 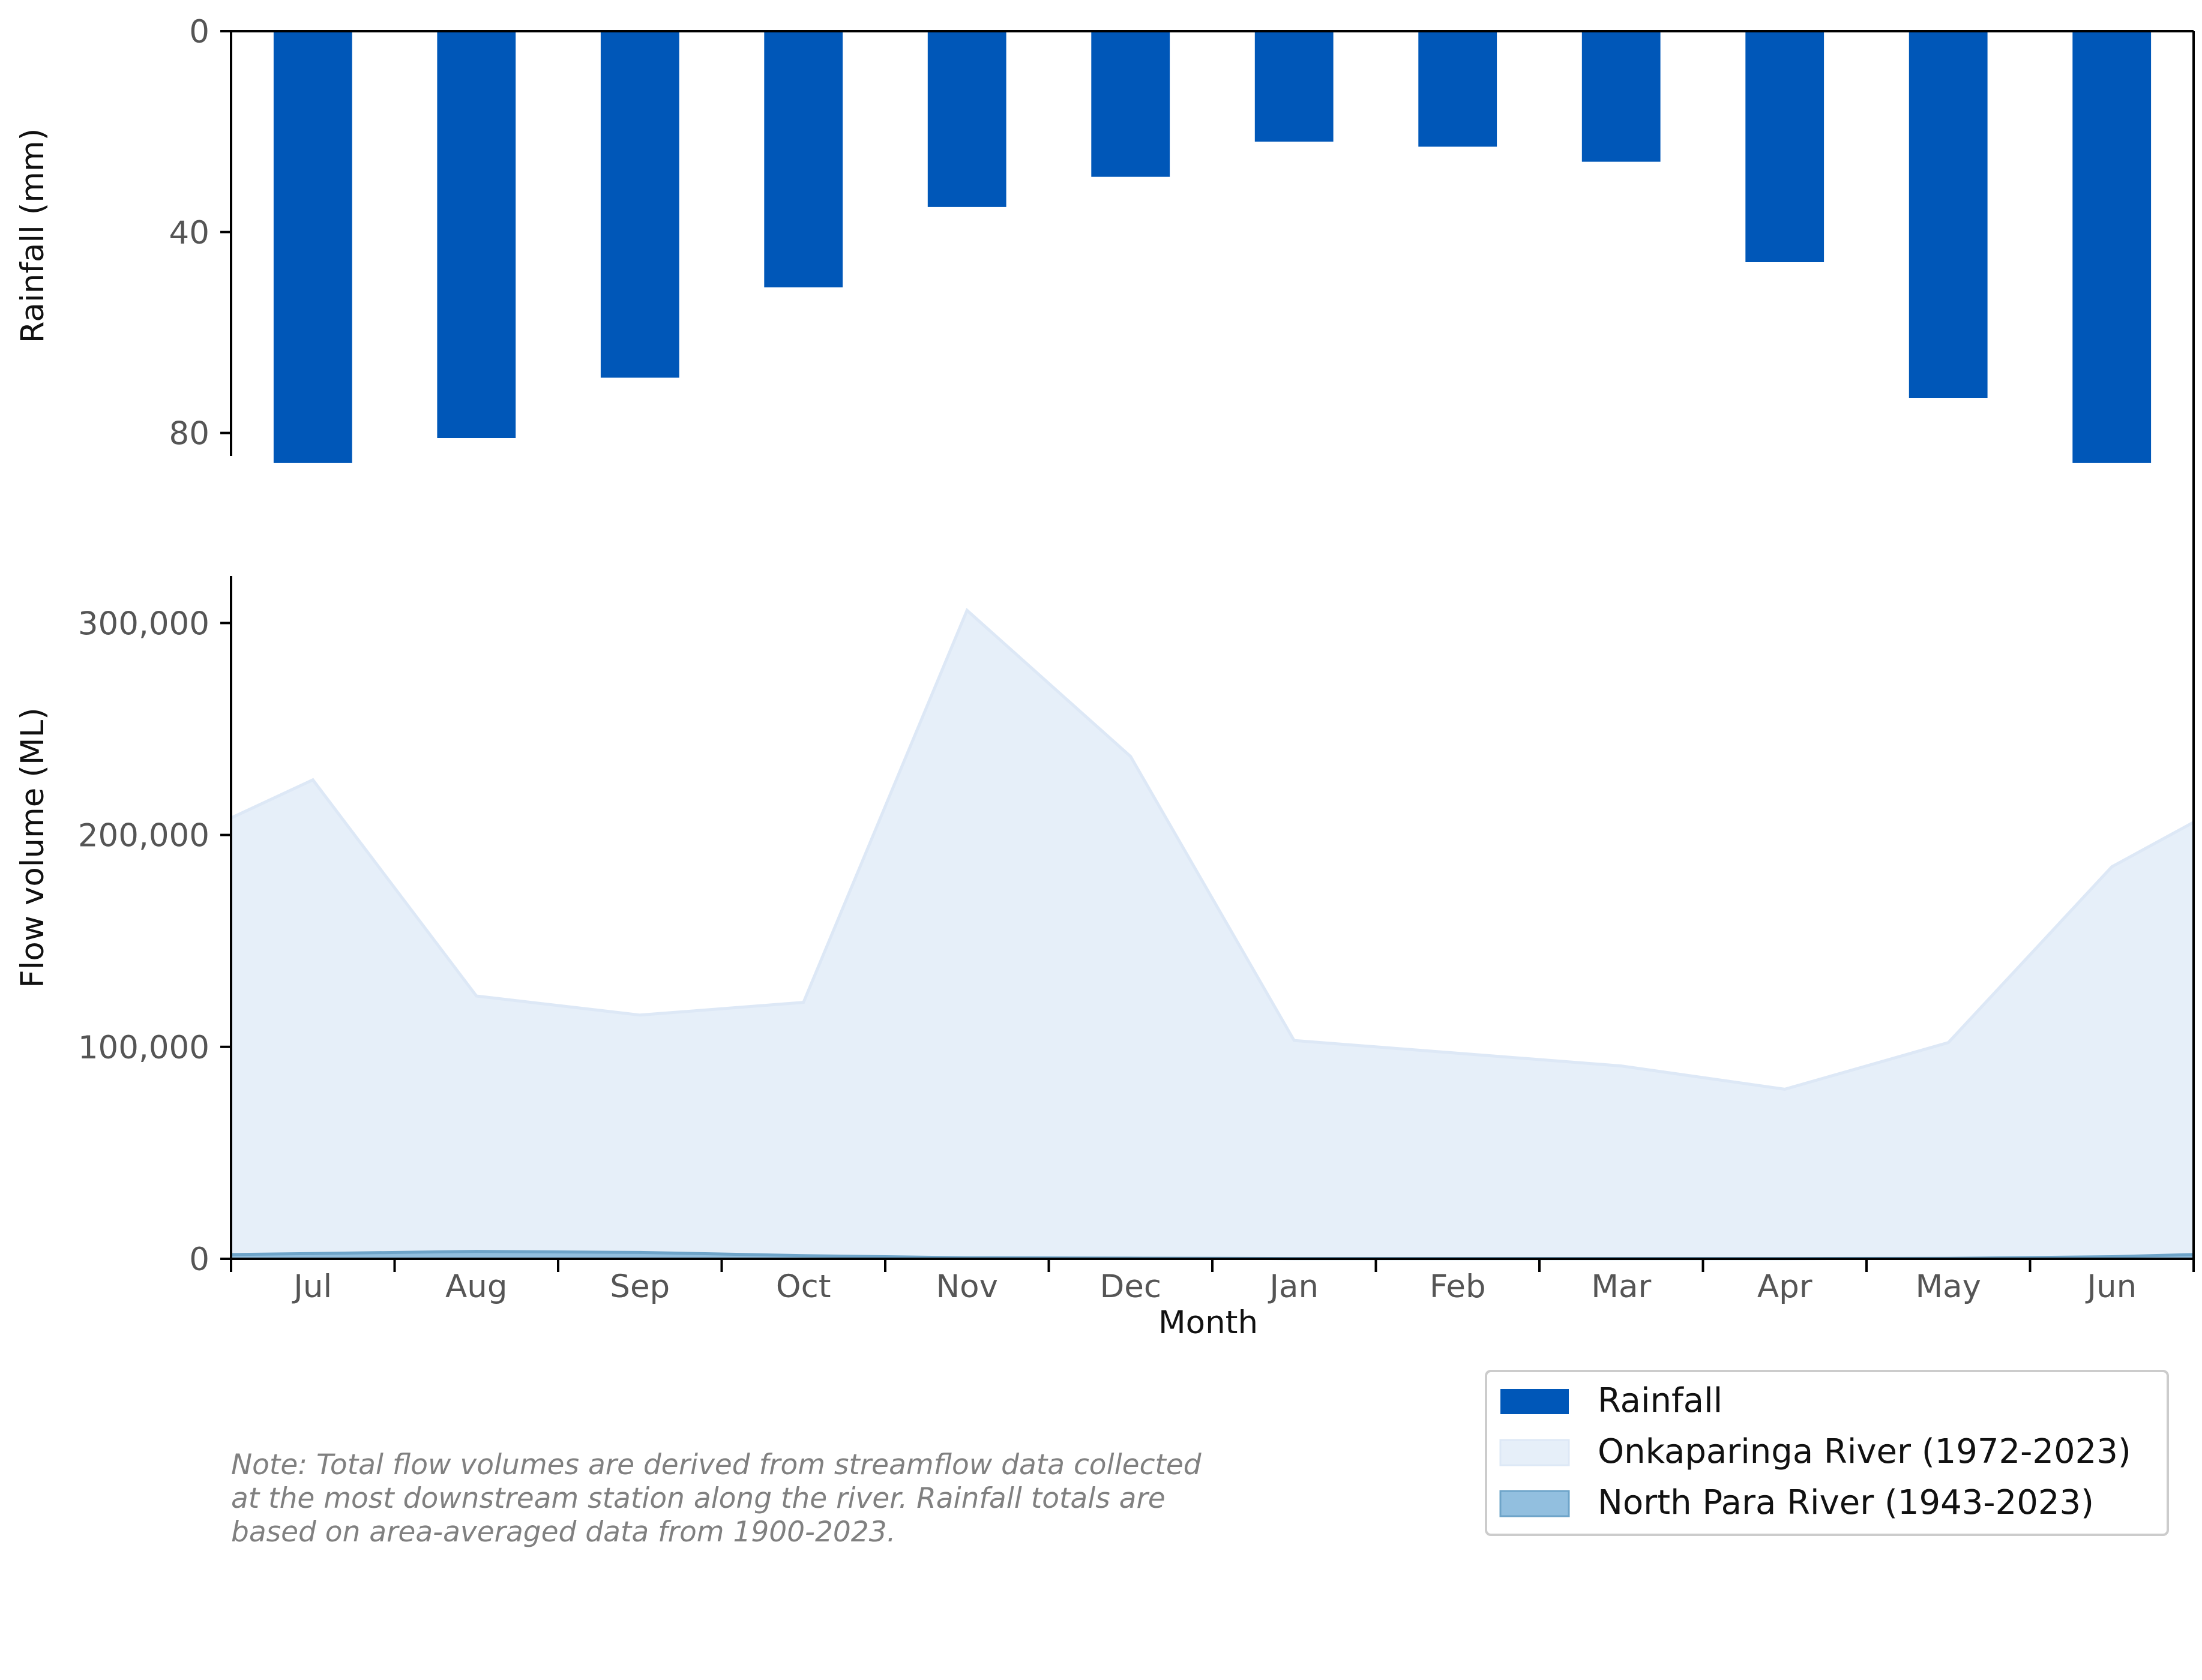 I want to click on x-tick-label-jul: Jul, so click(x=312, y=1287).